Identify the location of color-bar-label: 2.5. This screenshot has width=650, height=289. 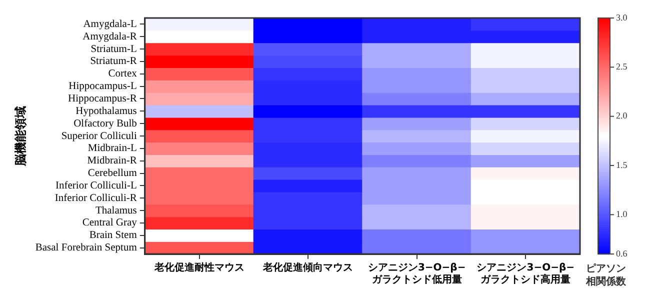
(622, 67).